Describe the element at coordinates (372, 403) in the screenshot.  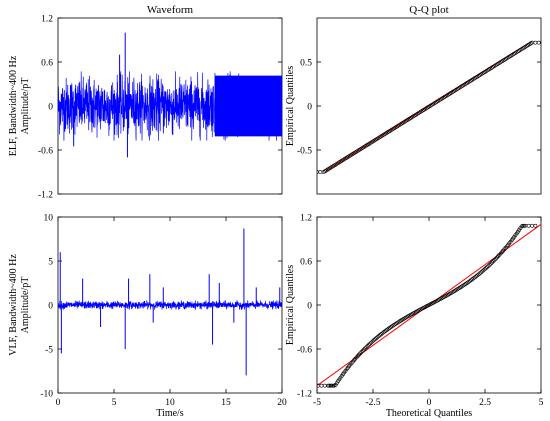
I see `x-tick-label: -2.5` at that location.